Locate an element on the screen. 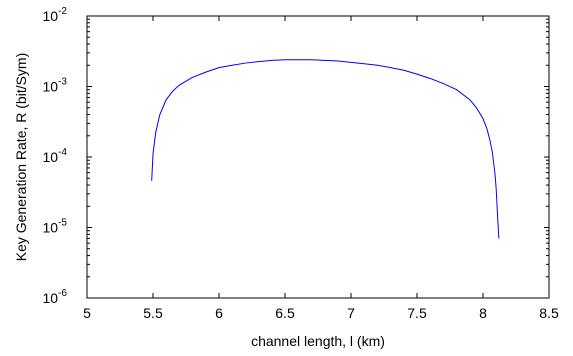 Image resolution: width=573 pixels, height=356 pixels. y-tick-label: 10⁻² is located at coordinates (55, 15).